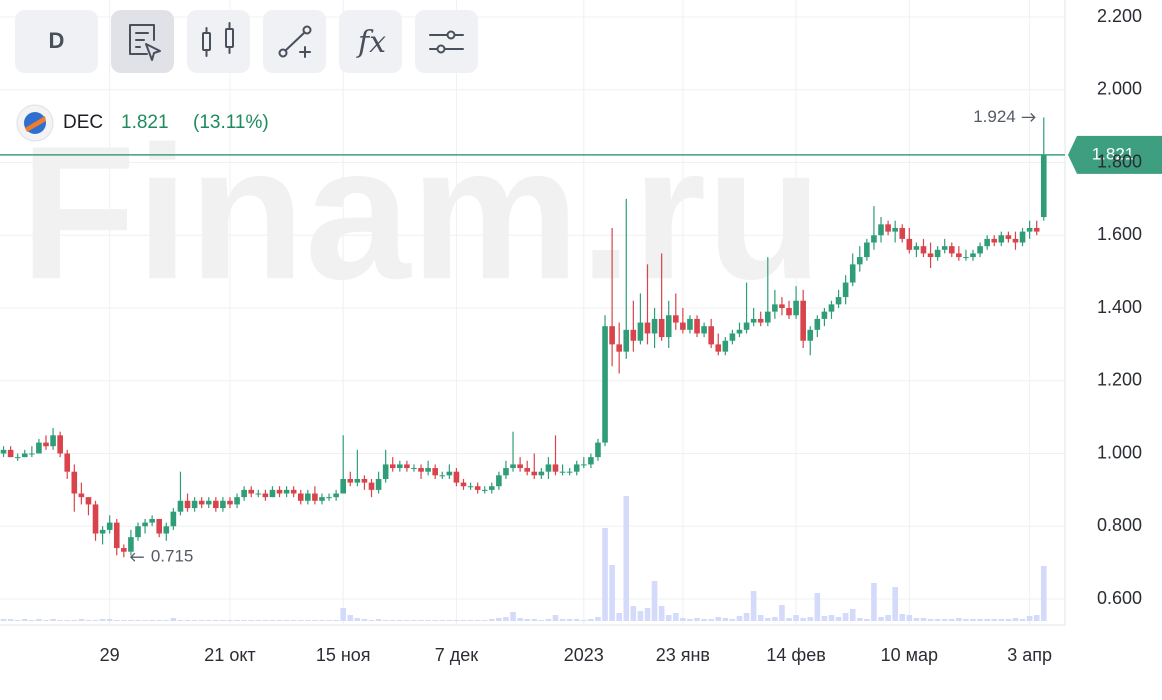 The image size is (1162, 700). What do you see at coordinates (1119, 598) in the screenshot?
I see `y-tick-label: 0.600` at bounding box center [1119, 598].